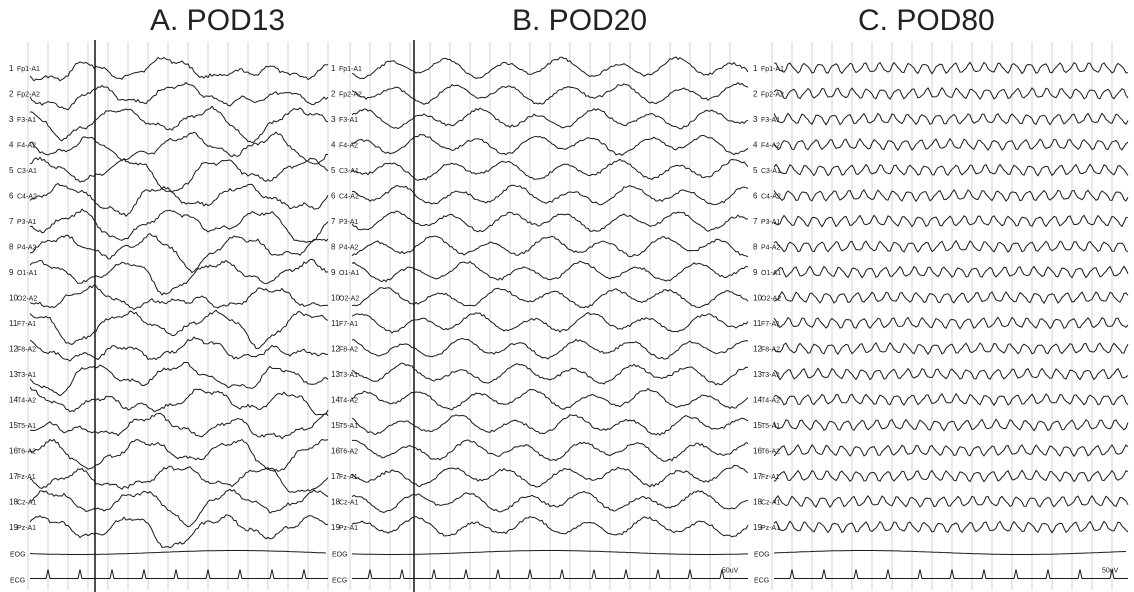 This screenshot has width=1134, height=592. What do you see at coordinates (580, 20) in the screenshot?
I see `panel-b-title: B. POD20` at bounding box center [580, 20].